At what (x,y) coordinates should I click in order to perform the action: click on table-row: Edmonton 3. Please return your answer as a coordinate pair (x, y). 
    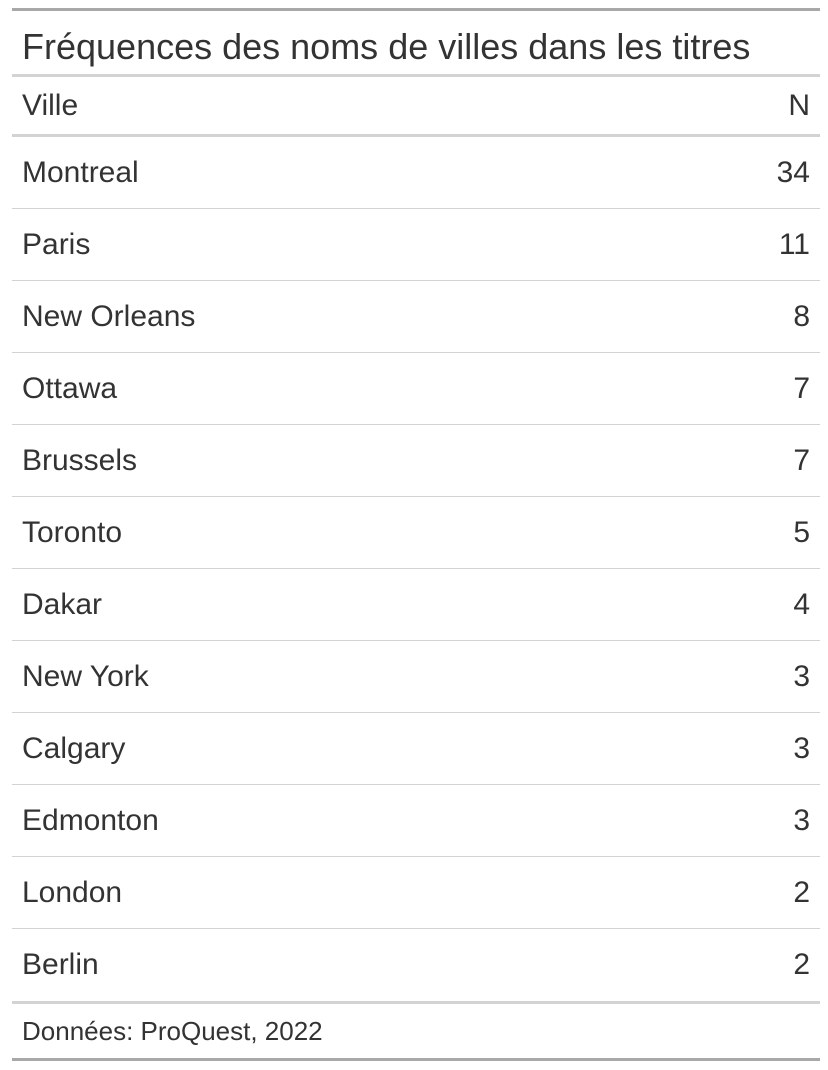
    Looking at the image, I should click on (416, 821).